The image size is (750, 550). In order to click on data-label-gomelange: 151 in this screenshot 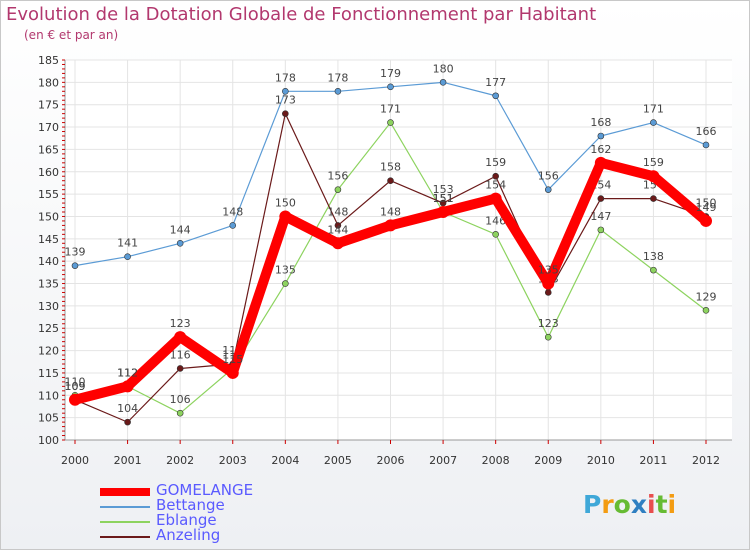, I will do `click(443, 198)`.